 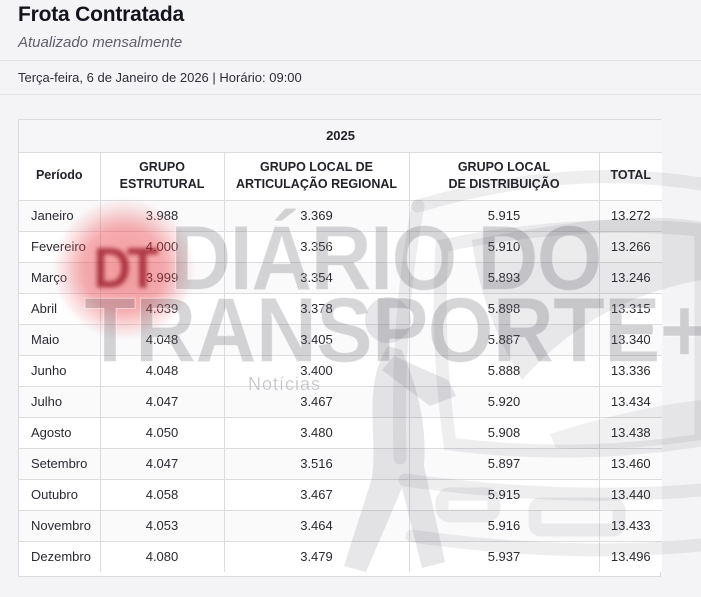 I want to click on year-header: 2025, so click(x=340, y=136).